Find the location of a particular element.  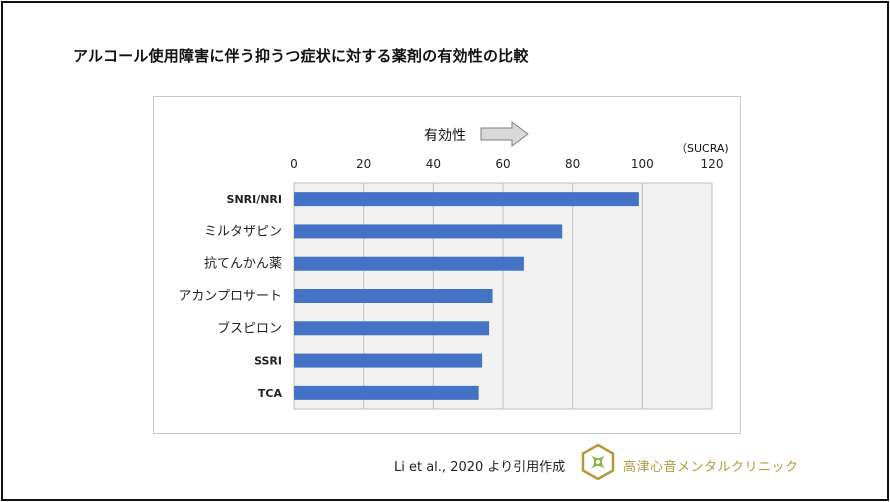

x-tick-label: 120 is located at coordinates (712, 164).